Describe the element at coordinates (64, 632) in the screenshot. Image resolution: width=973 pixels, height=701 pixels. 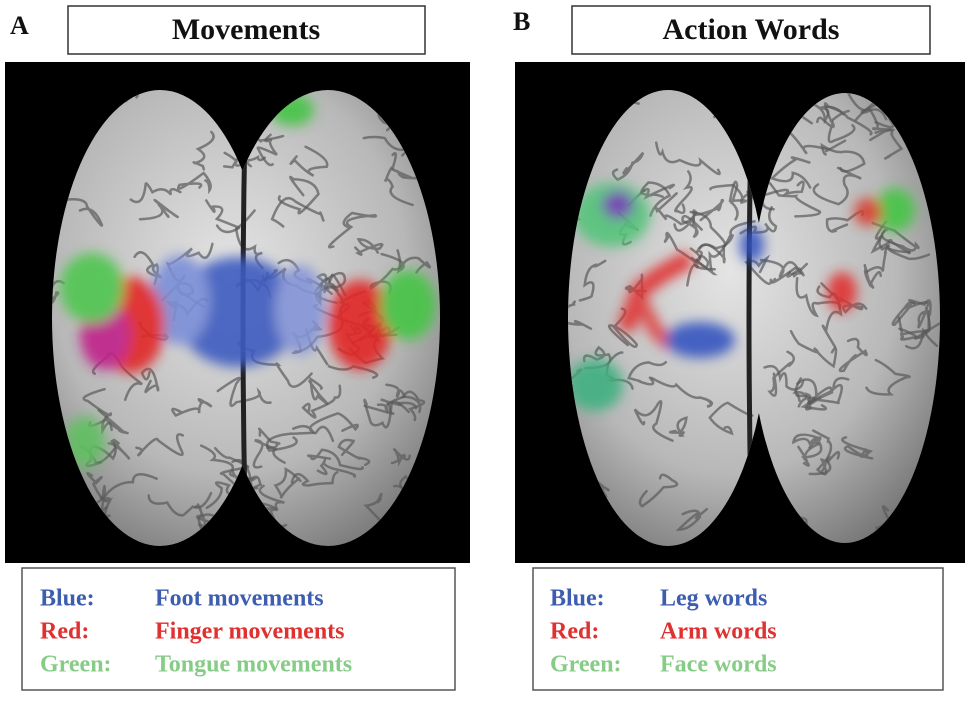
I see `legend-label: Red:` at that location.